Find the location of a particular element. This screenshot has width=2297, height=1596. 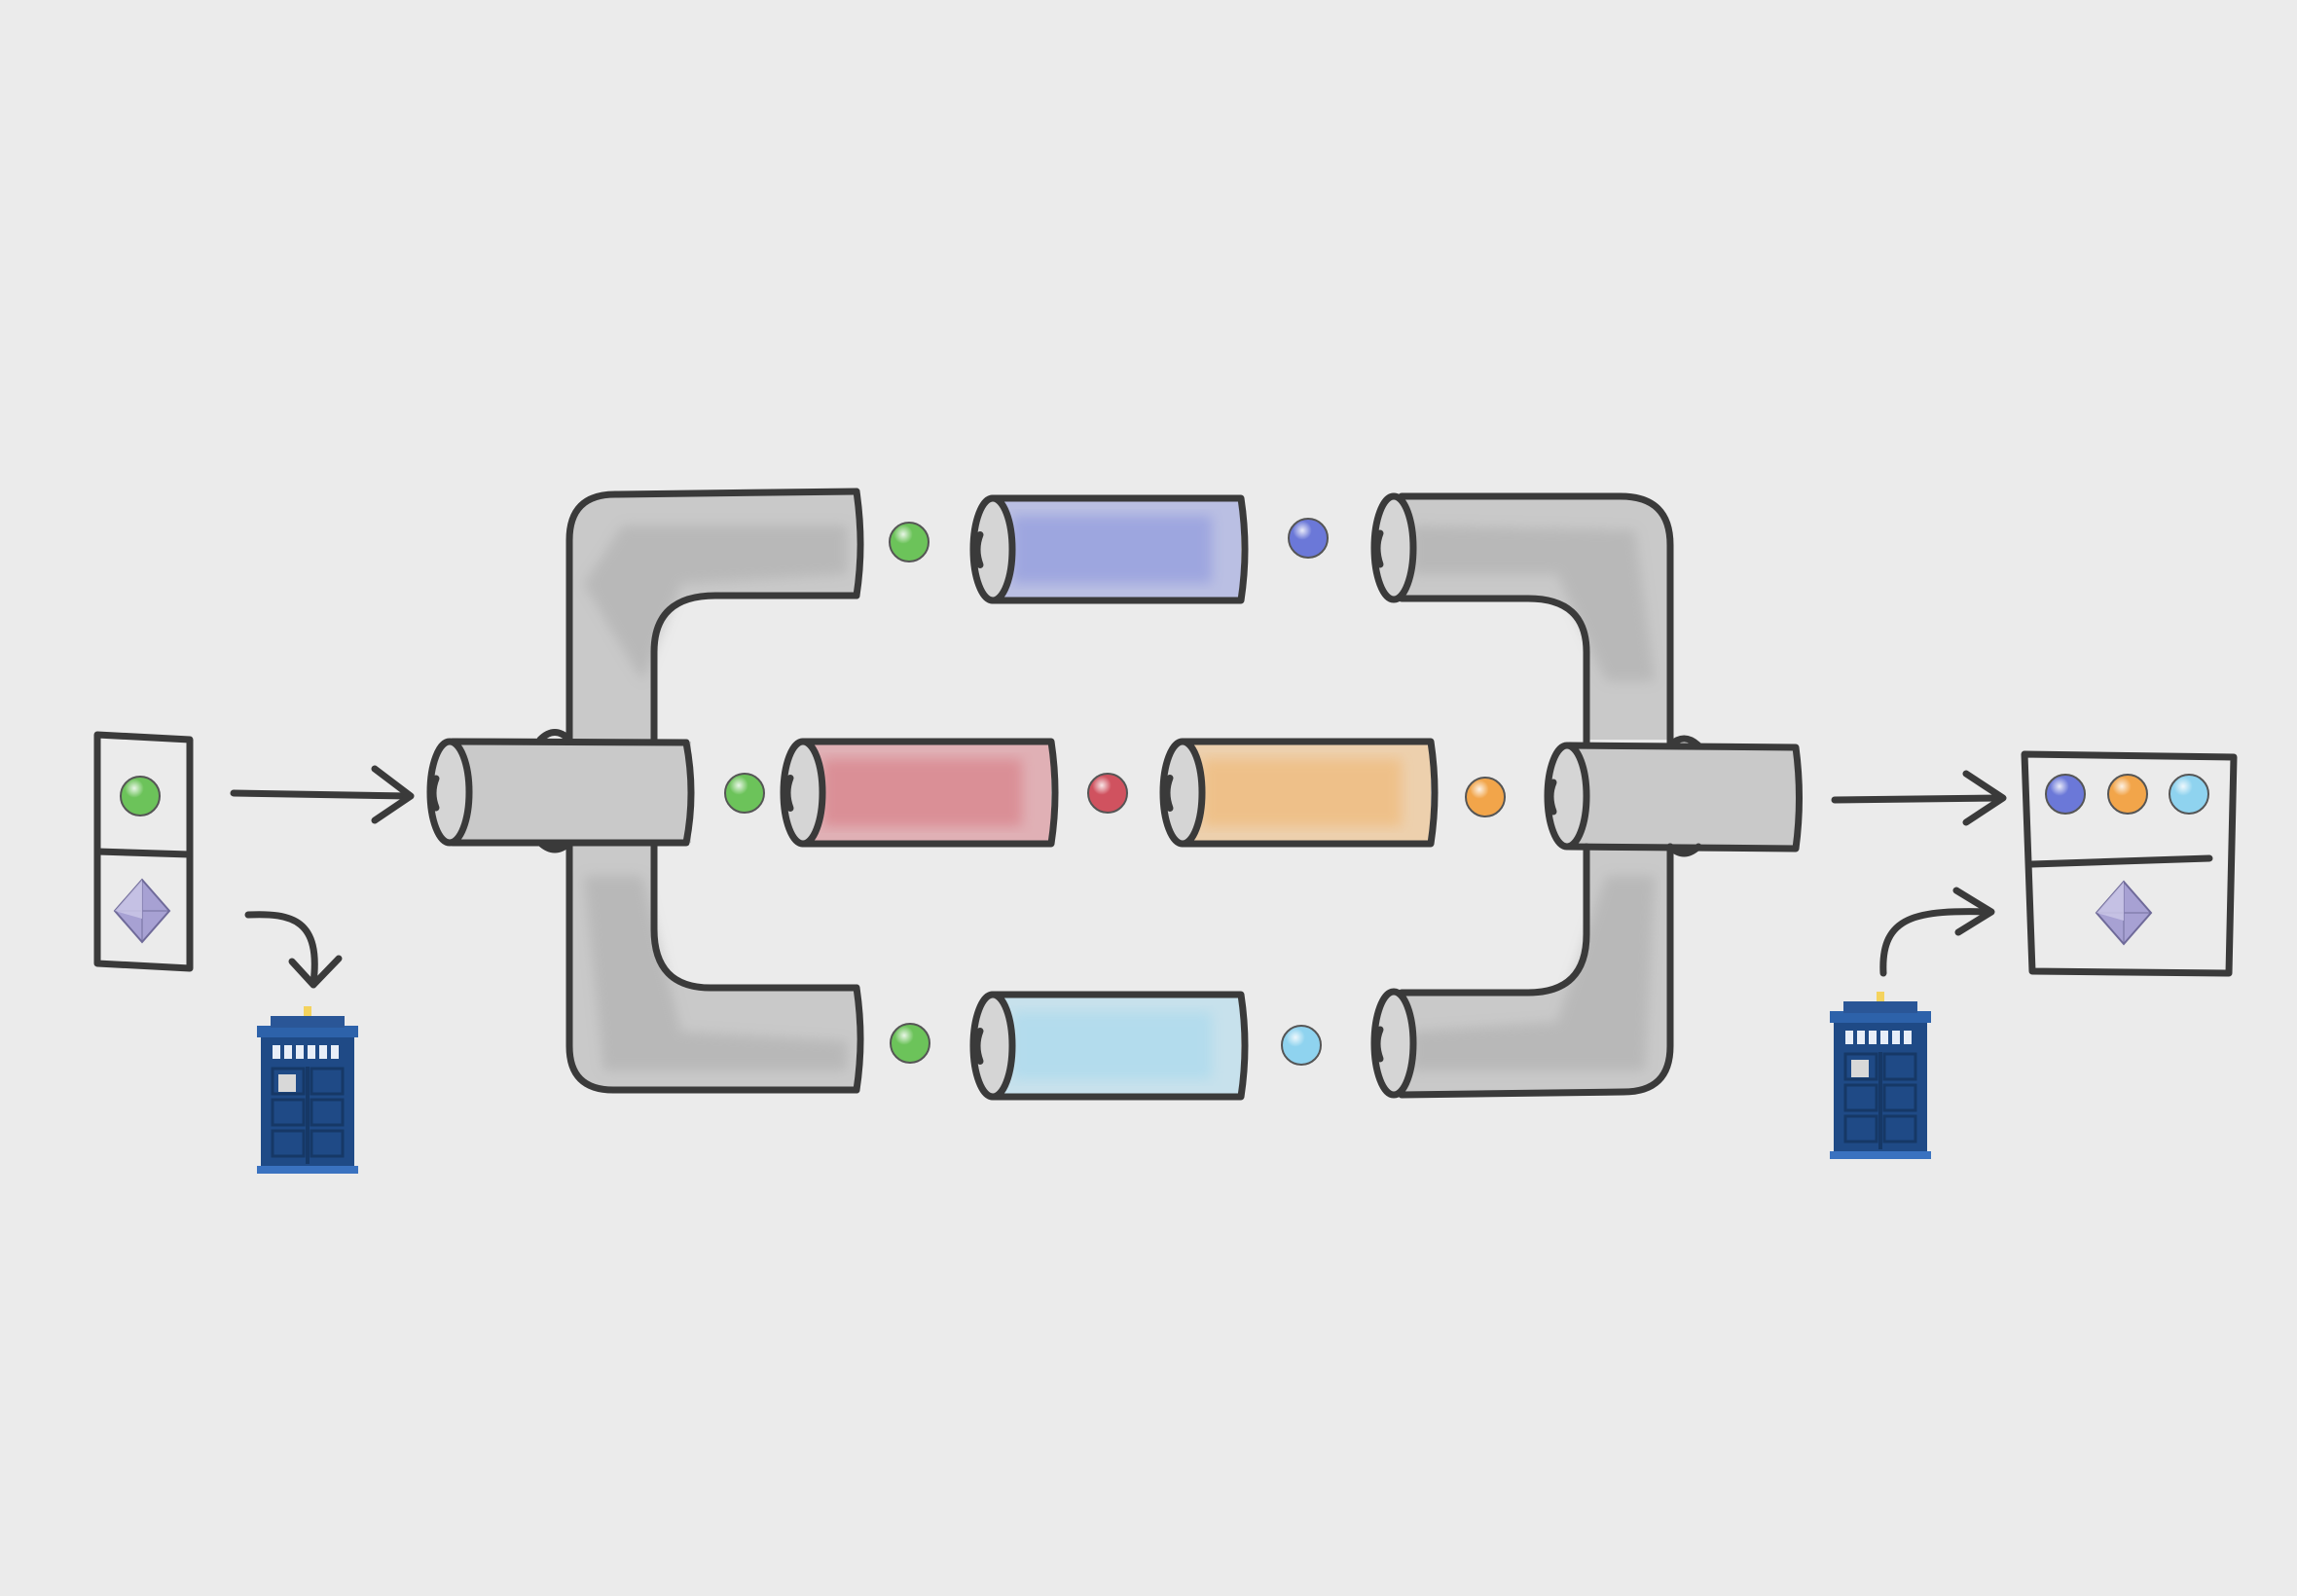

output-card is located at coordinates (2129, 864).